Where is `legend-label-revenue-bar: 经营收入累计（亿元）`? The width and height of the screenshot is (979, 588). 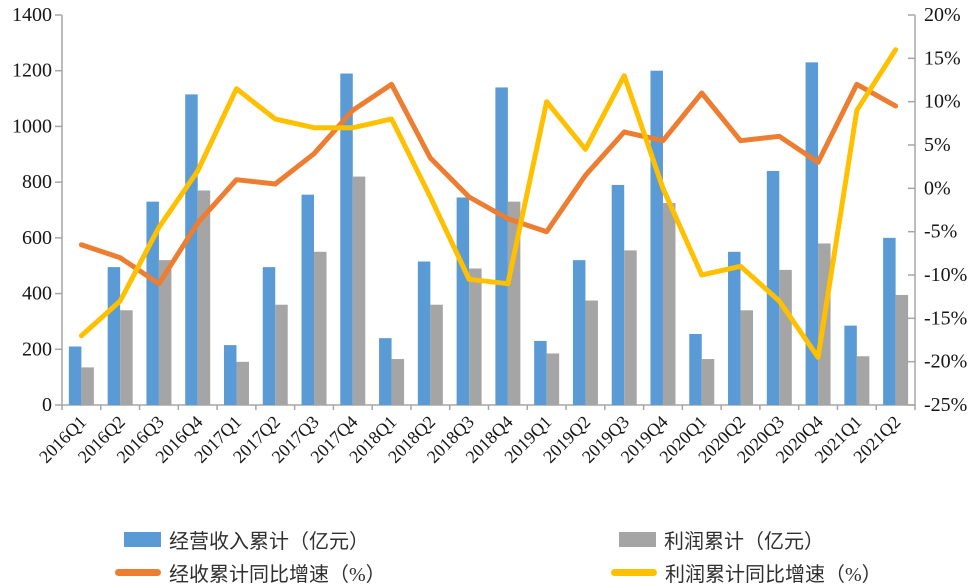 legend-label-revenue-bar: 经营收入累计（亿元） is located at coordinates (269, 541).